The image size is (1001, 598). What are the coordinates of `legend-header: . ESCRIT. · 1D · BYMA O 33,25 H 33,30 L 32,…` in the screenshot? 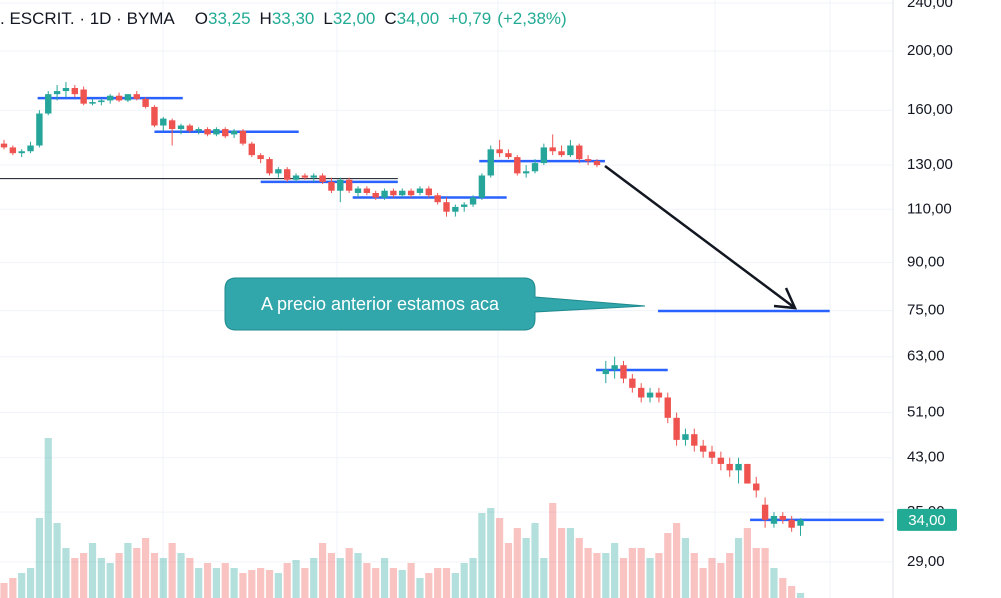 It's located at (286, 19).